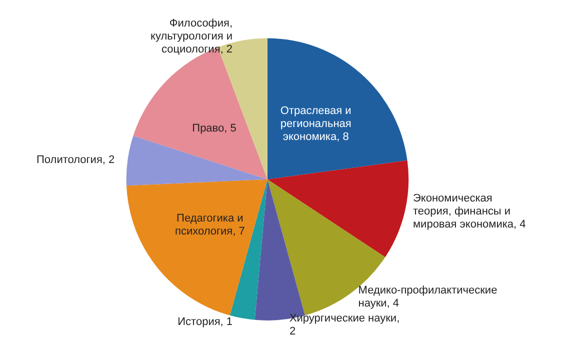  Describe the element at coordinates (344, 325) in the screenshot. I see `slice-label: Хирургические науки, 2` at that location.